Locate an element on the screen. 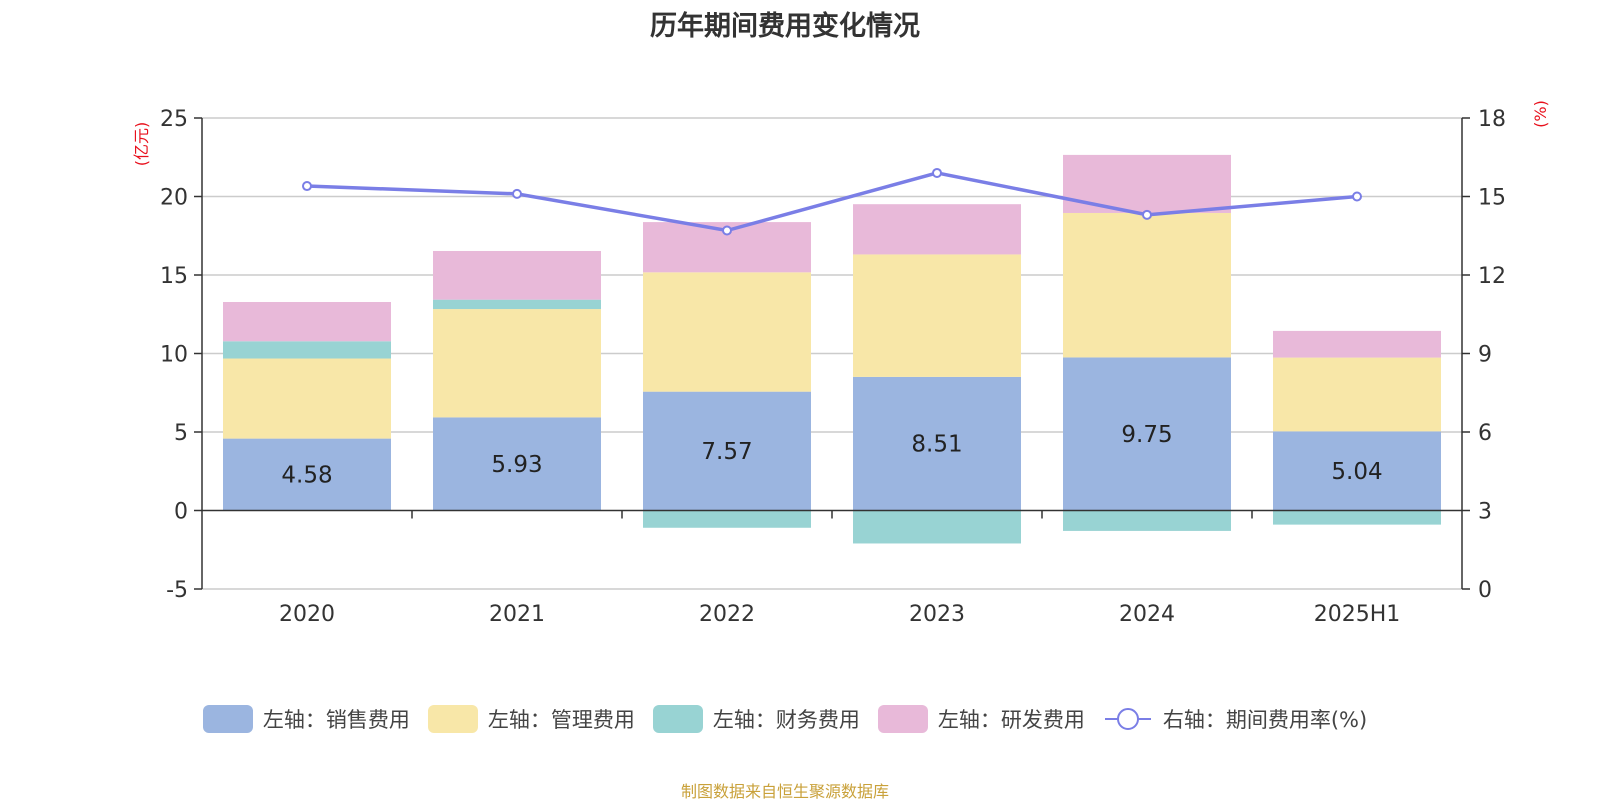  y-right-tick-label: 12 is located at coordinates (1492, 276).